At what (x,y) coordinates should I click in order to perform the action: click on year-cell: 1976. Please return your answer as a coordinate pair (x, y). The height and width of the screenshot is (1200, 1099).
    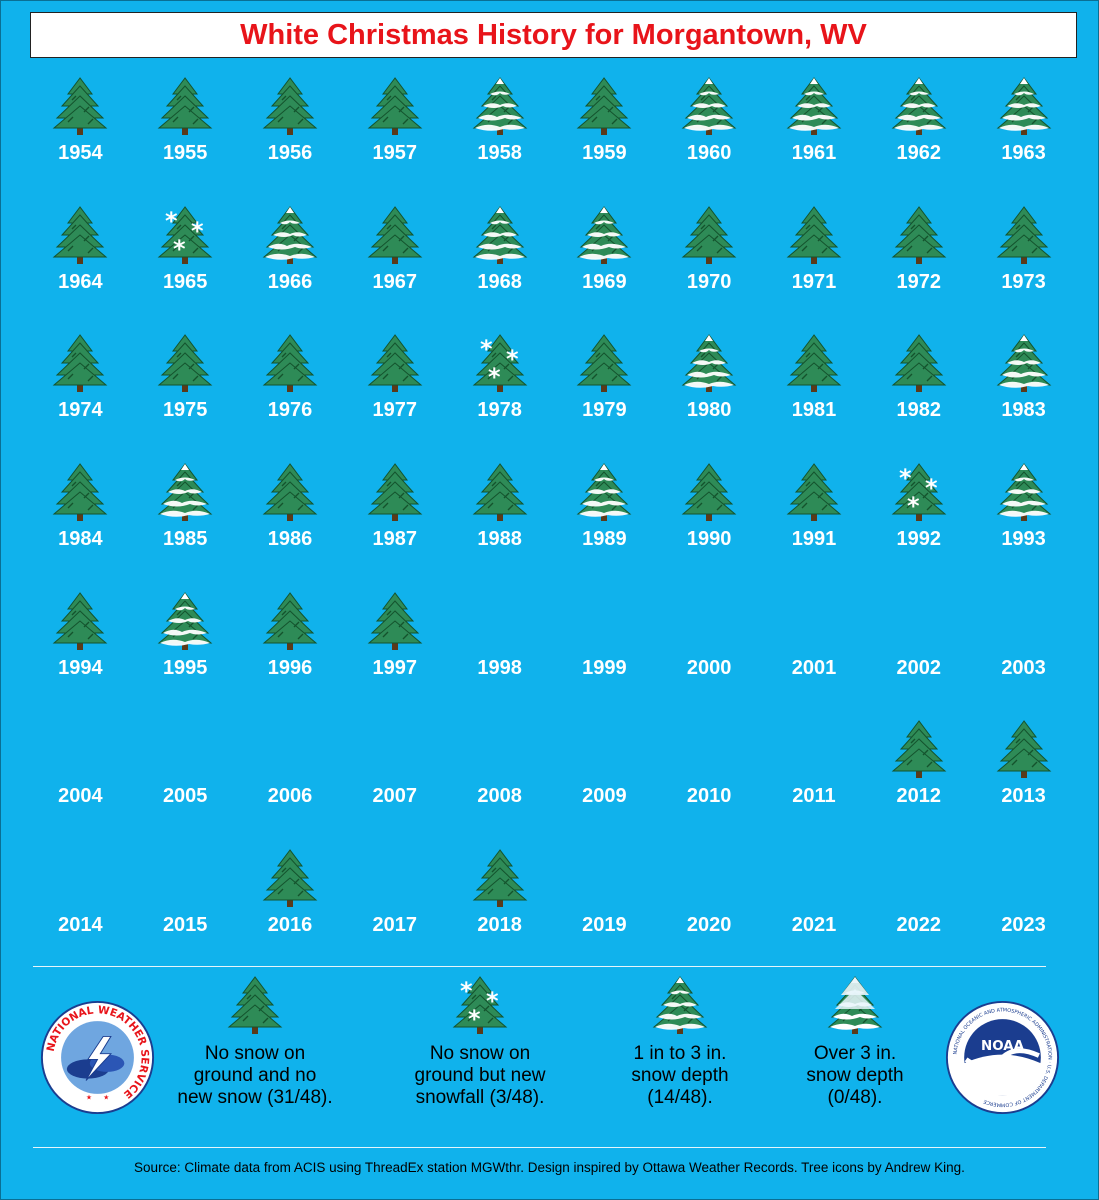
    Looking at the image, I should click on (290, 391).